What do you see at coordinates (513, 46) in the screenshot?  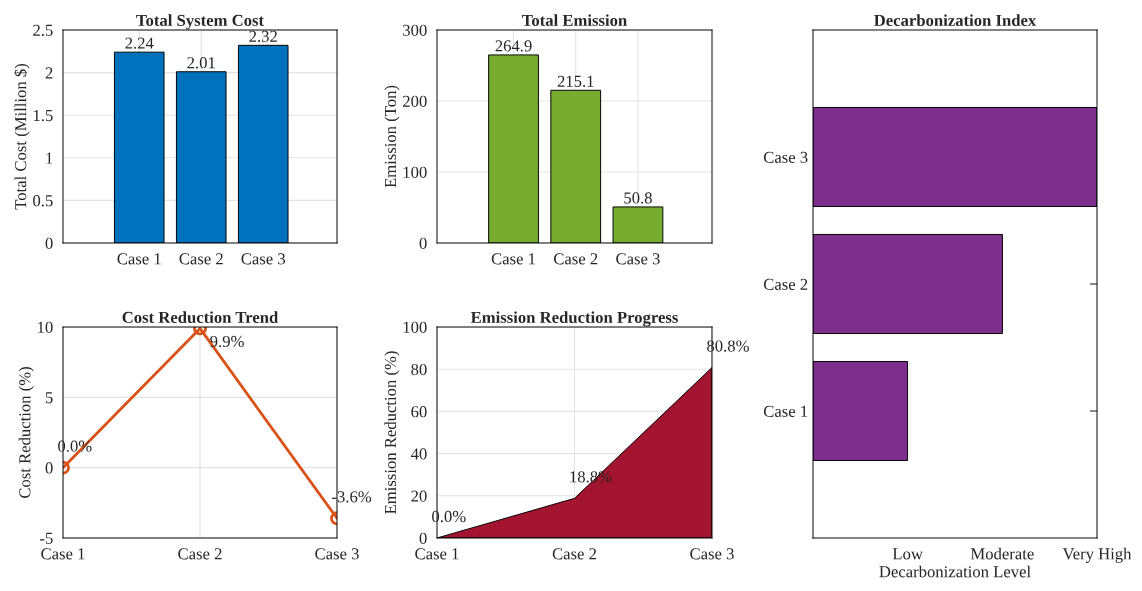 I see `data-label: 264.9` at bounding box center [513, 46].